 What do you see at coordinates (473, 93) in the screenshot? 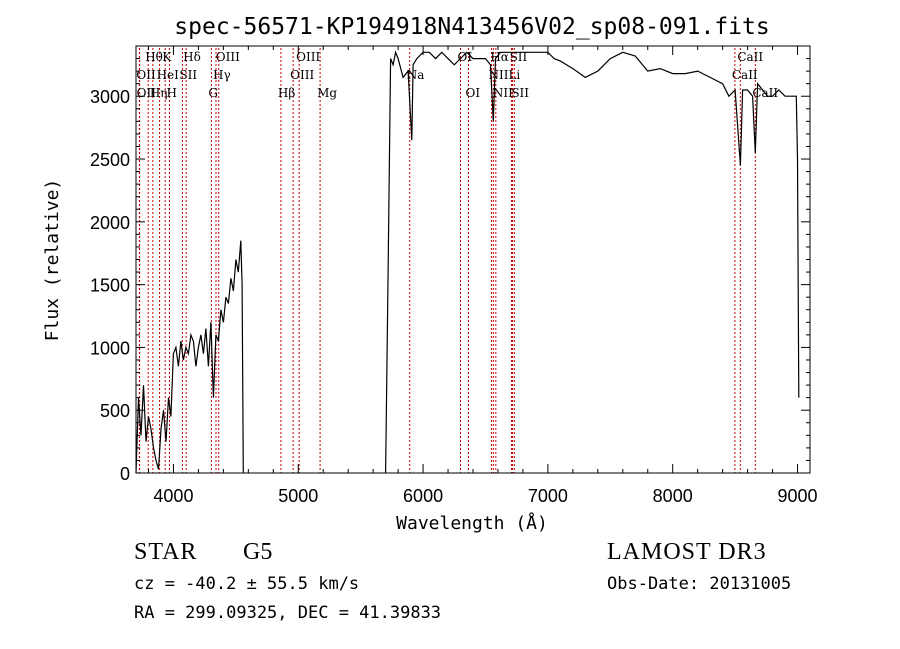
I see `line-label-24: OI` at bounding box center [473, 93].